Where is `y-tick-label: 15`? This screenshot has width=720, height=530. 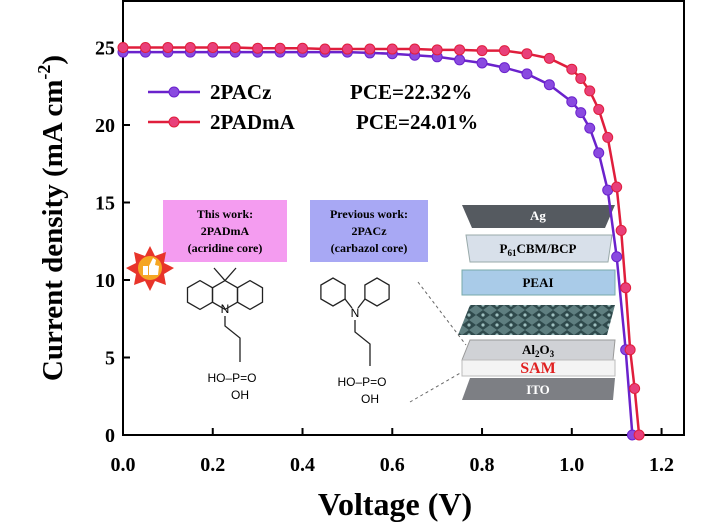 y-tick-label: 15 is located at coordinates (105, 204).